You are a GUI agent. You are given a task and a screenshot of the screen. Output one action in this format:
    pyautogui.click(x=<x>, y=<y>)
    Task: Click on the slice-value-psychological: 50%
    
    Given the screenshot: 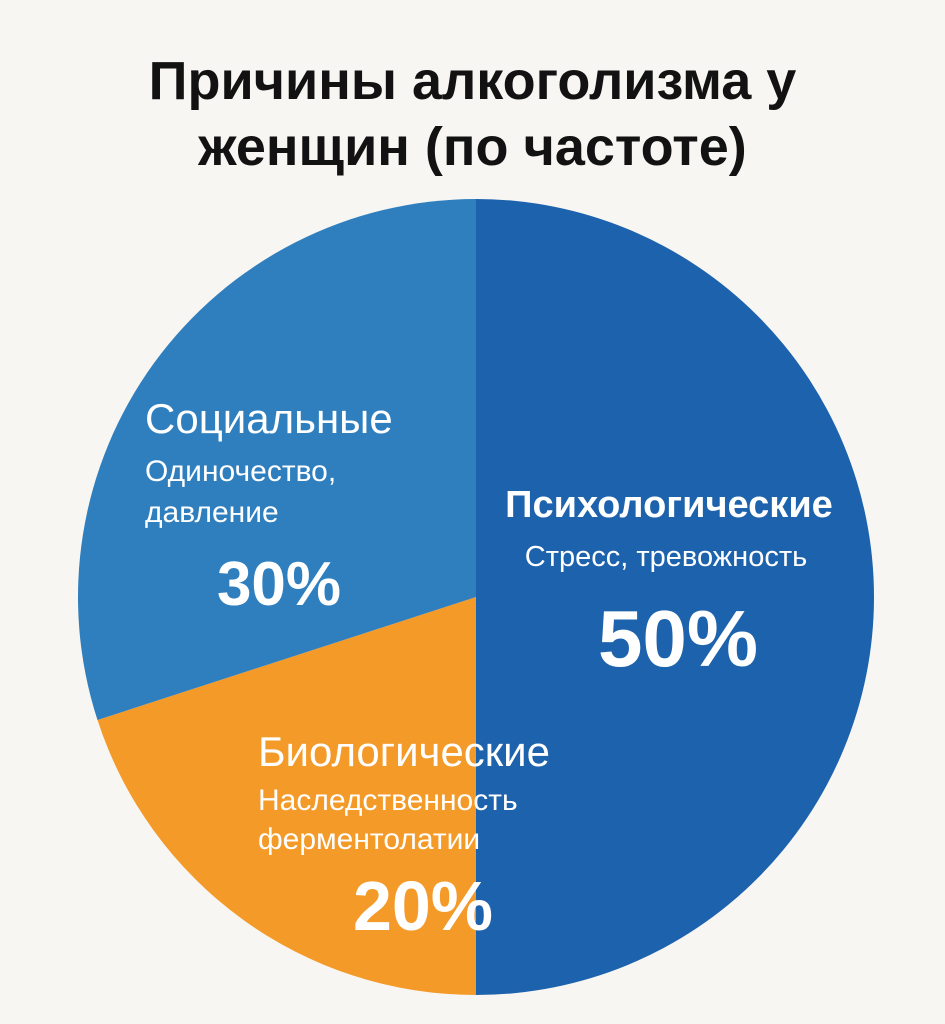 What is the action you would take?
    pyautogui.click(x=678, y=638)
    